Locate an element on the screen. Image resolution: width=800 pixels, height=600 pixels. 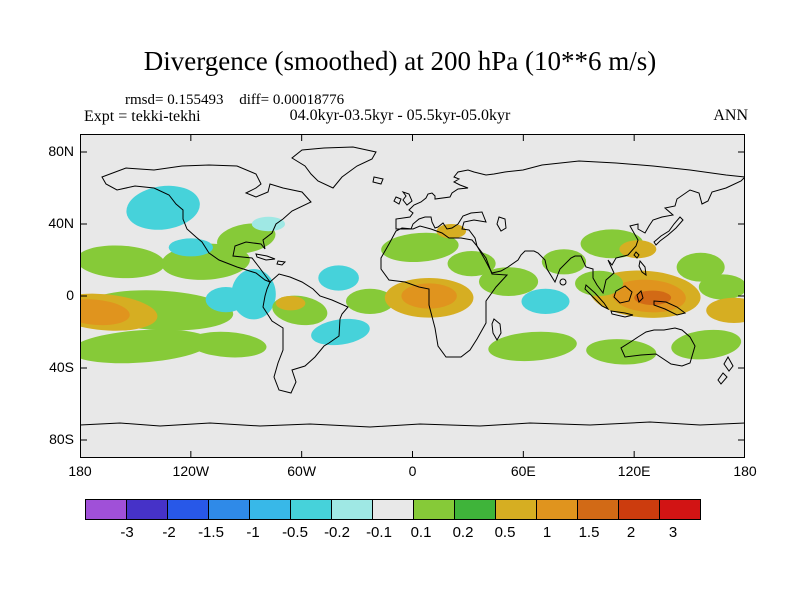
lat-tick-label: 40N is located at coordinates (61, 223).